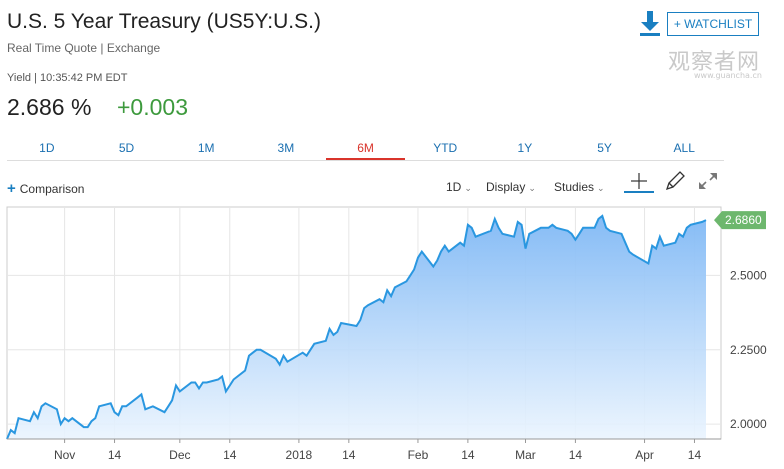 This screenshot has height=469, width=784. What do you see at coordinates (748, 275) in the screenshot?
I see `y-tick-label: 2.5000` at bounding box center [748, 275].